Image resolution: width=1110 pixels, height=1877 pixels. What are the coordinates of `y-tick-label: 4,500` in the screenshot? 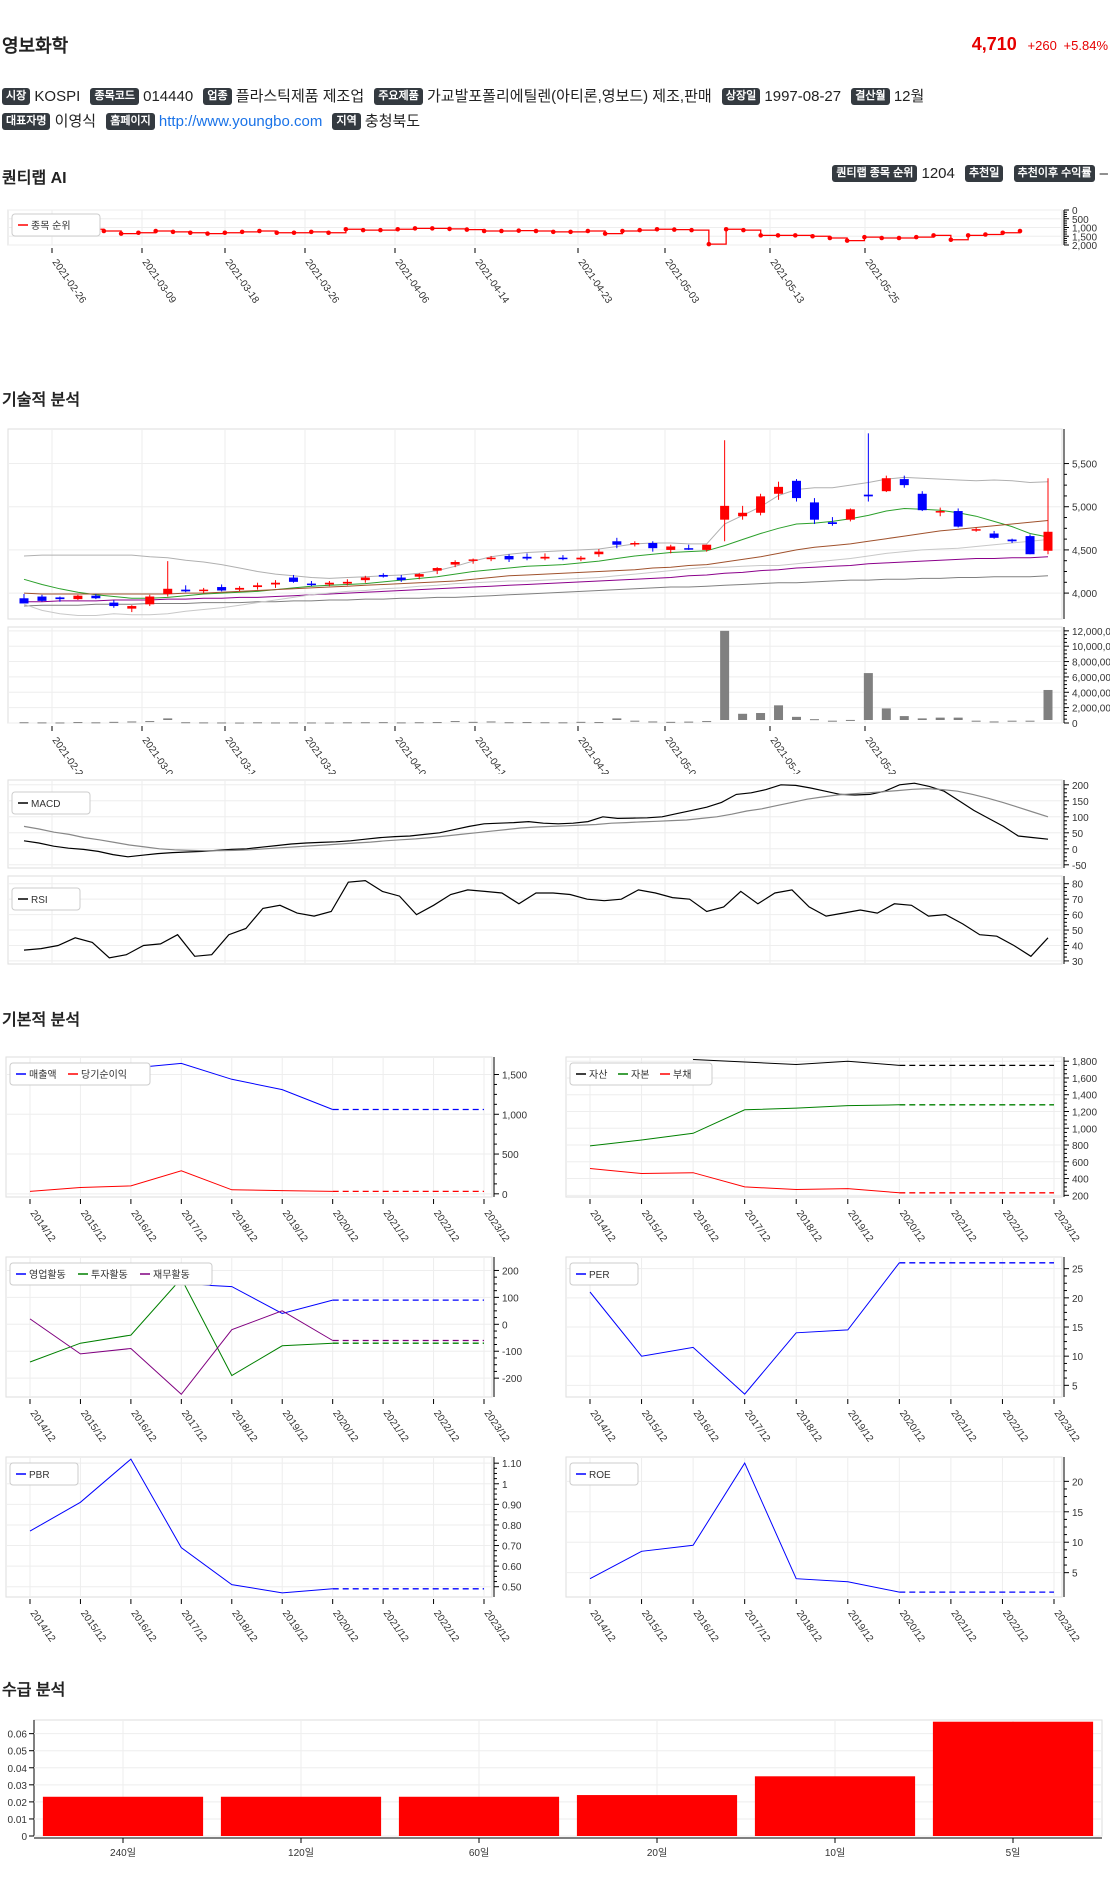 It's located at (1084, 551).